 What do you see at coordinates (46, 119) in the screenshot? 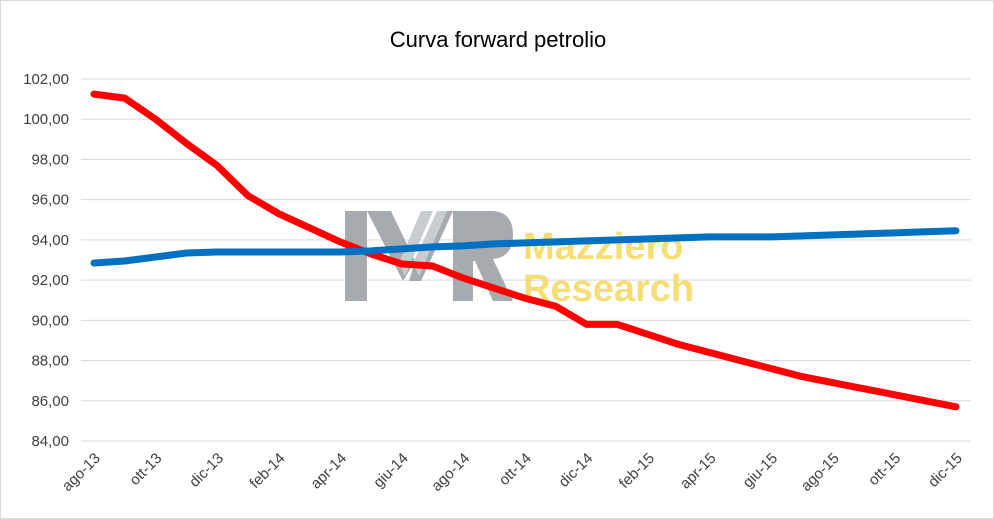
I see `y-tick-label: 100,00` at bounding box center [46, 119].